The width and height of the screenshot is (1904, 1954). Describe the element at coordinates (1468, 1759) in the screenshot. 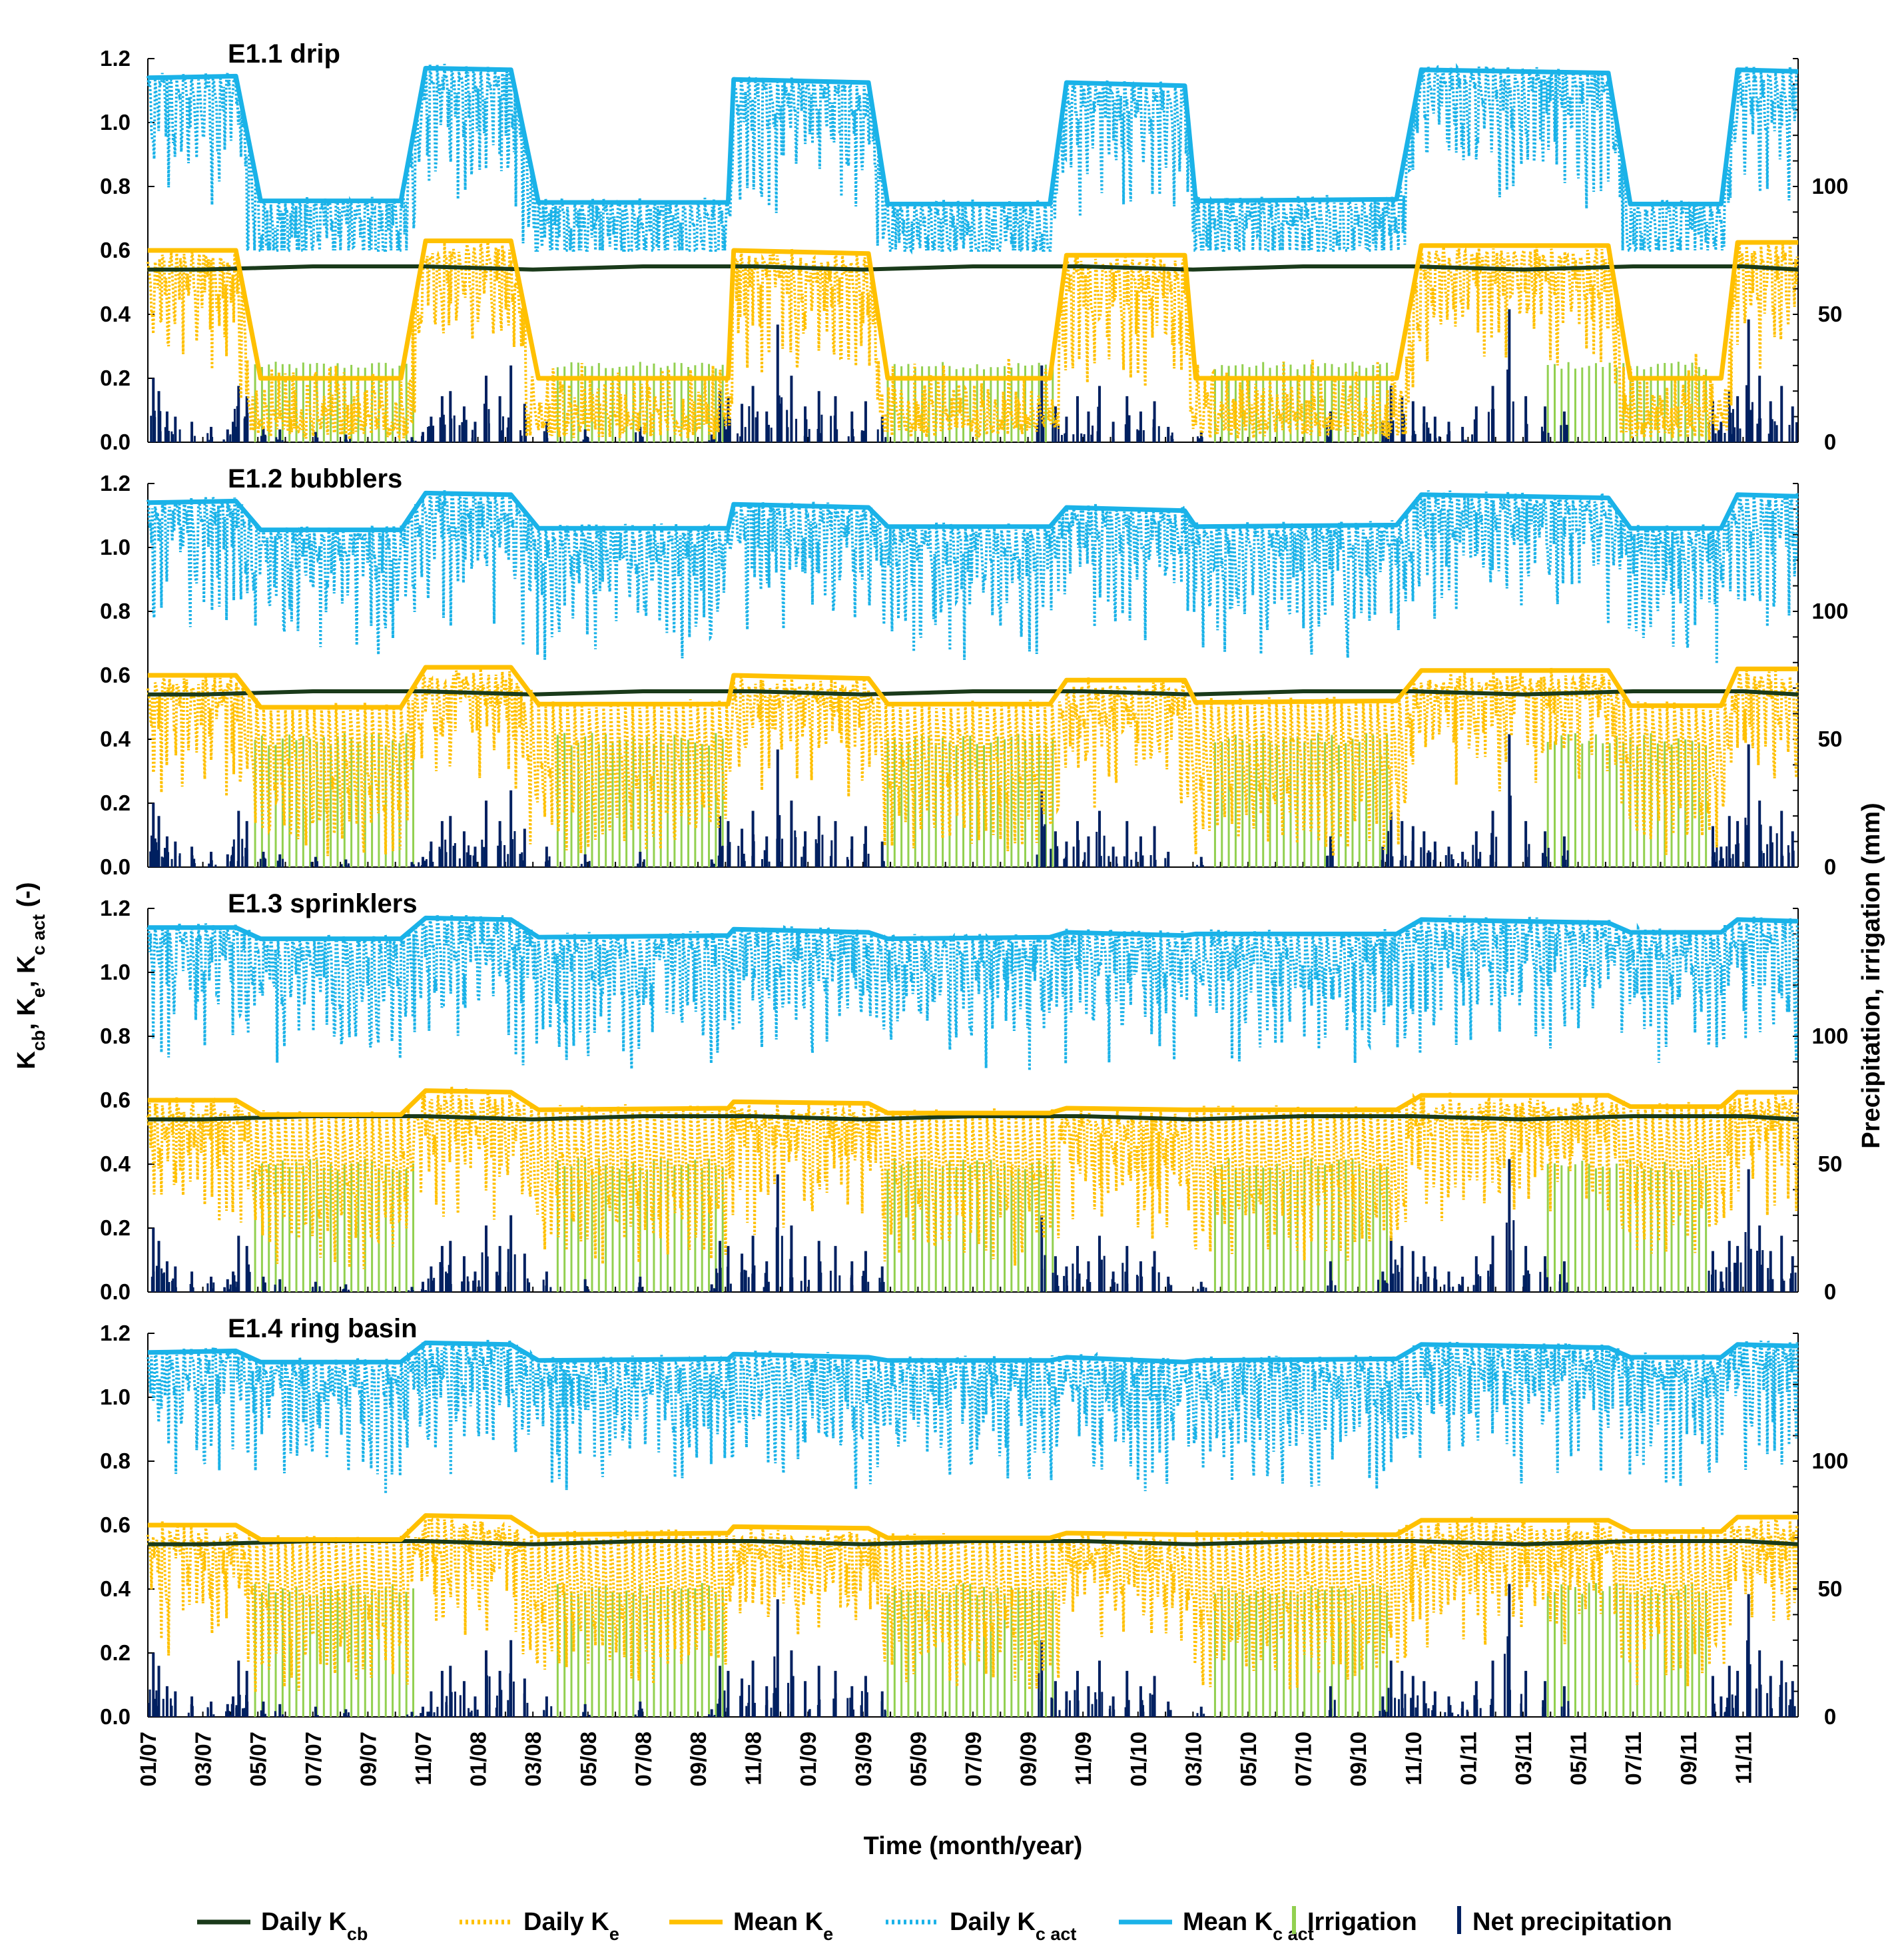

I see `x-tick-label: 01/11` at that location.